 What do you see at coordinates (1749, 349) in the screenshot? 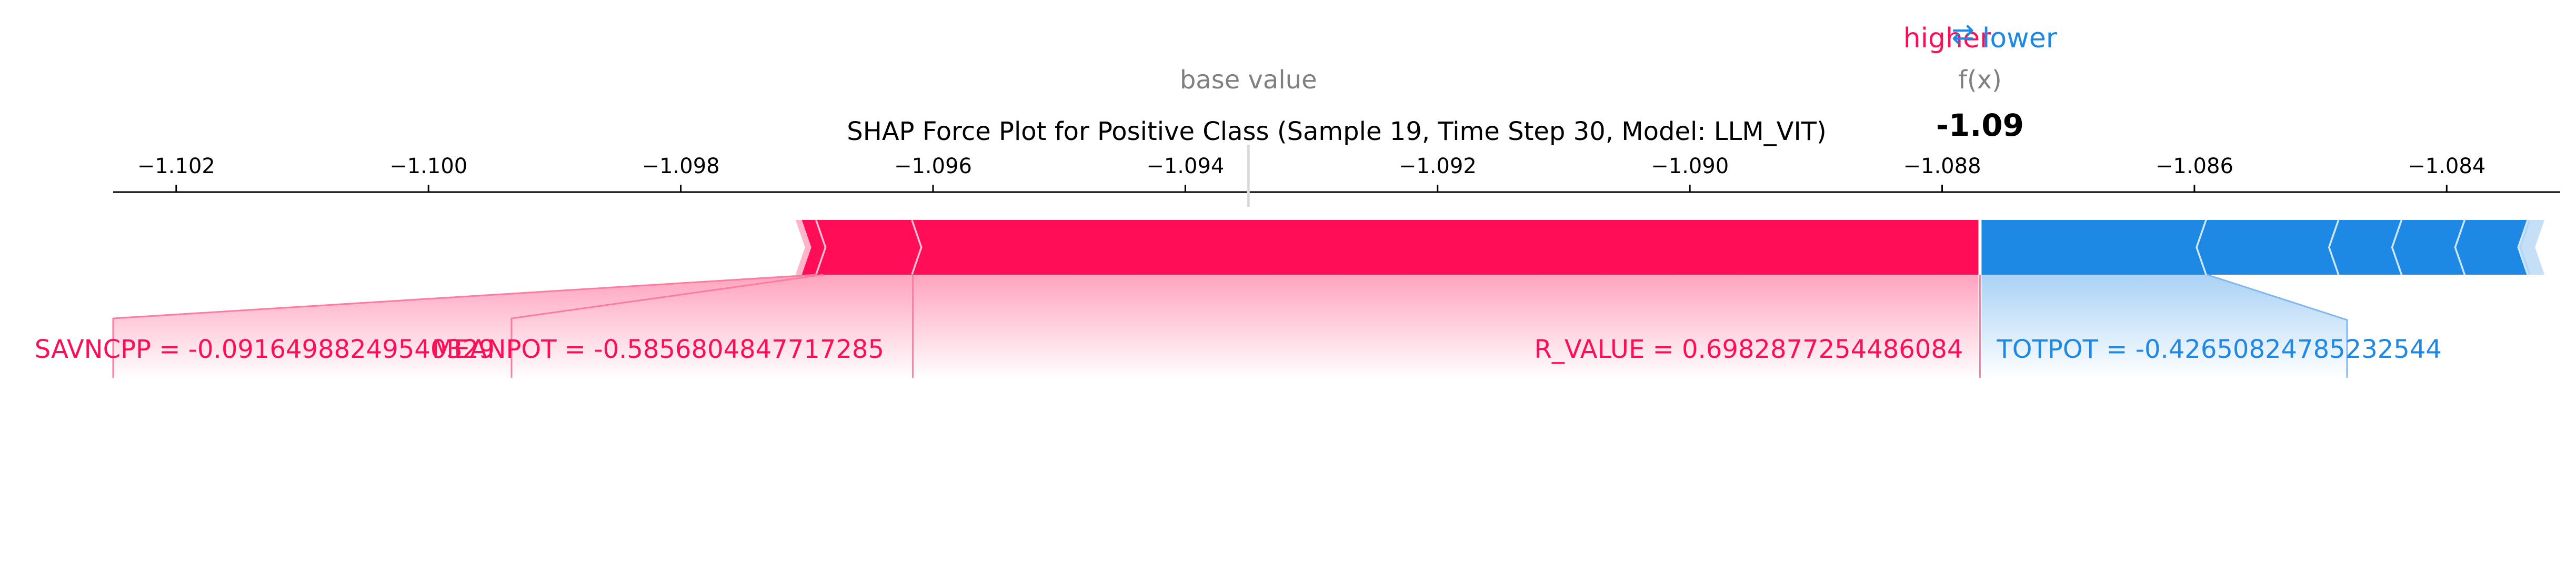
I see `feature-label-r-value: R_VALUE = 0.6982877254486084` at bounding box center [1749, 349].